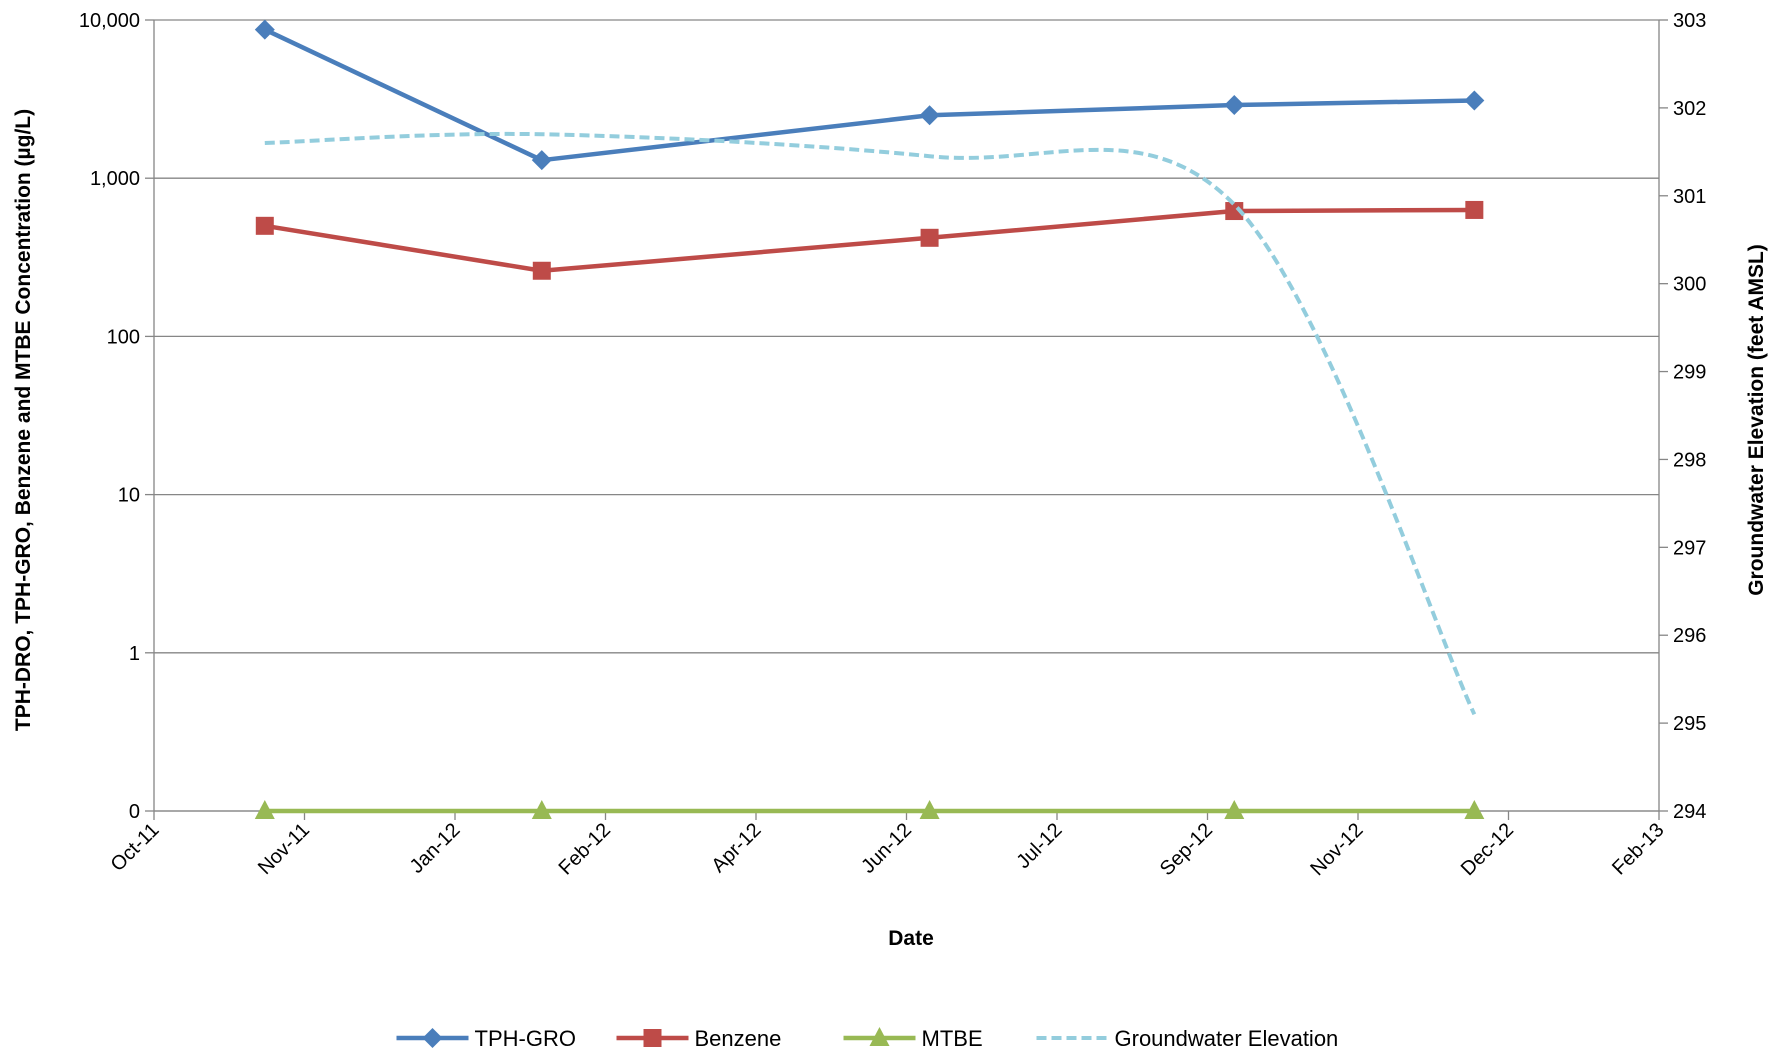 The height and width of the screenshot is (1056, 1786). What do you see at coordinates (869, 809) in the screenshot?
I see `mtbe-series` at bounding box center [869, 809].